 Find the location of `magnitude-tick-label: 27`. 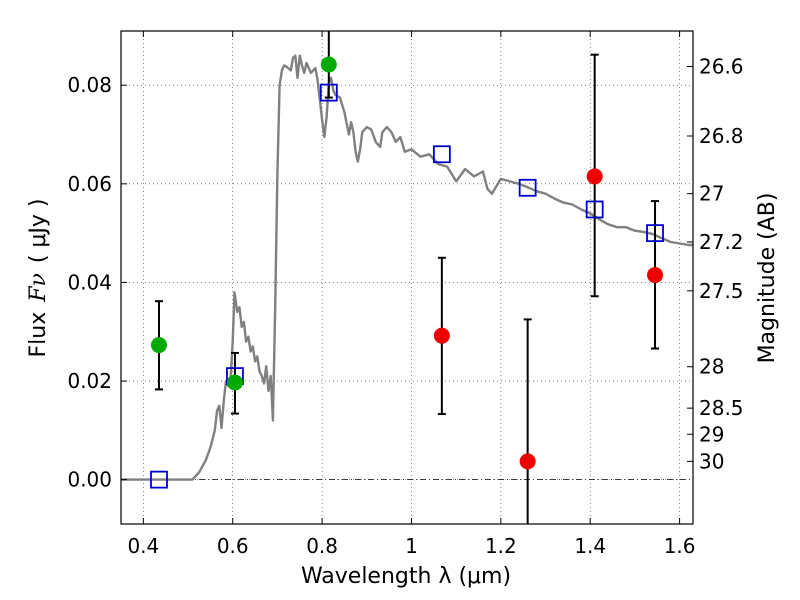

magnitude-tick-label: 27 is located at coordinates (711, 194).